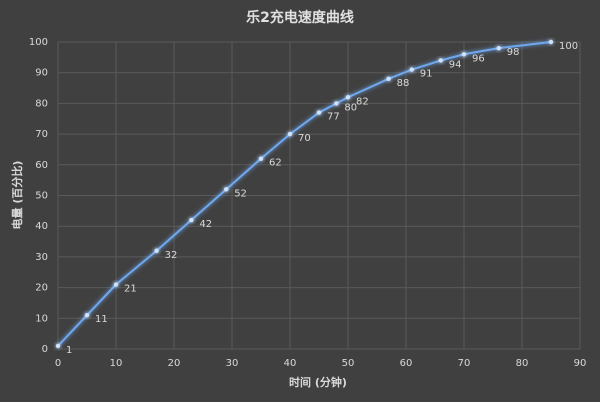 This screenshot has height=402, width=600. I want to click on y-tick-label: 0, so click(45, 349).